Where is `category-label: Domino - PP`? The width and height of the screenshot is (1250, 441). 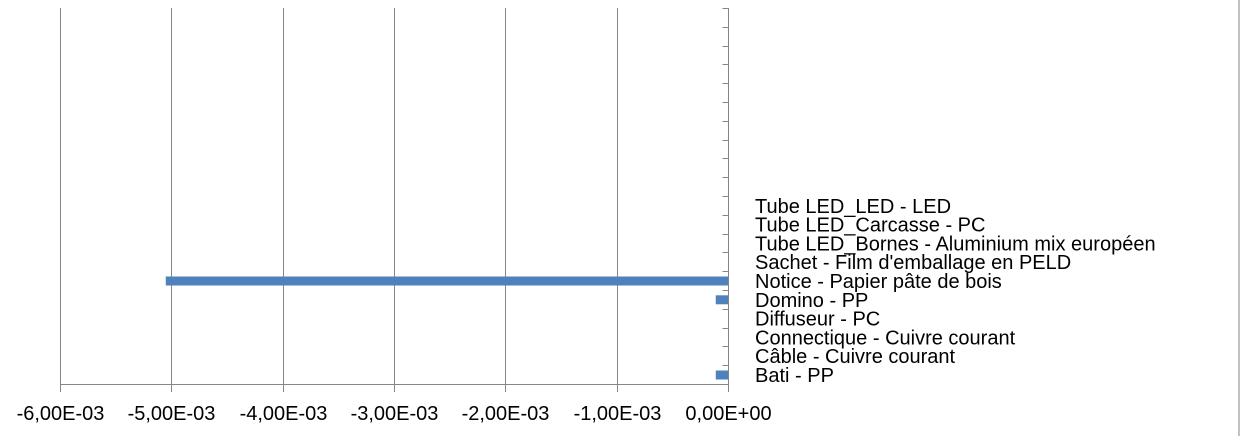
category-label: Domino - PP is located at coordinates (811, 301).